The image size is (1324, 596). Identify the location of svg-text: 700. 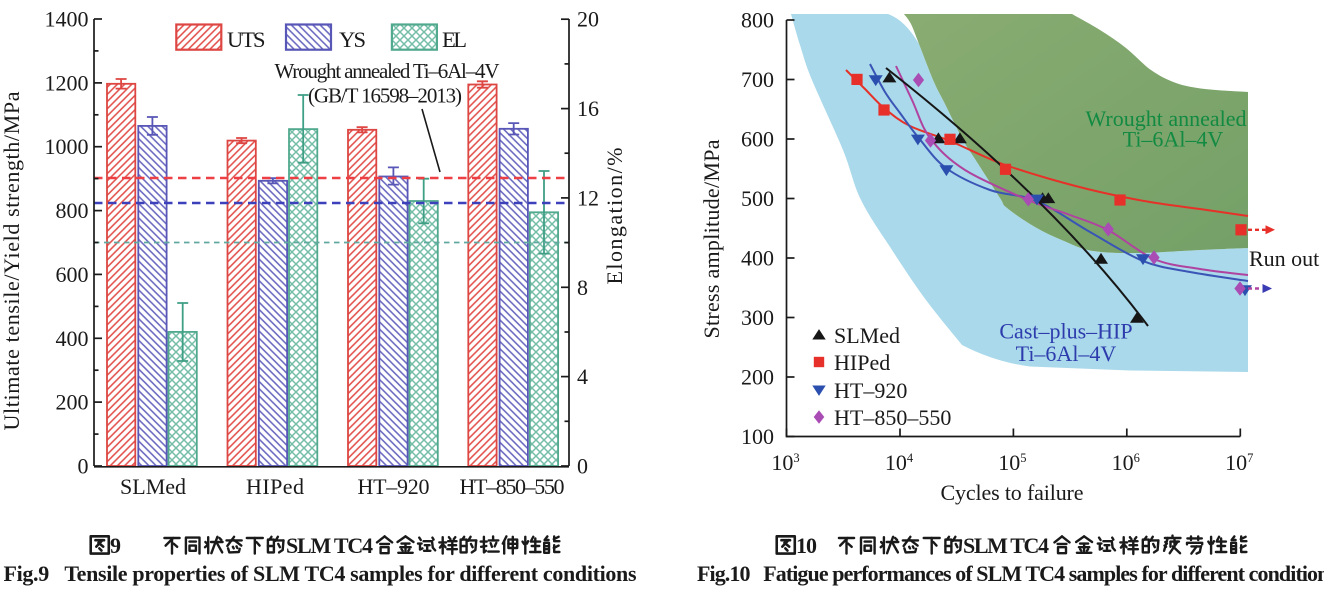
(757, 79).